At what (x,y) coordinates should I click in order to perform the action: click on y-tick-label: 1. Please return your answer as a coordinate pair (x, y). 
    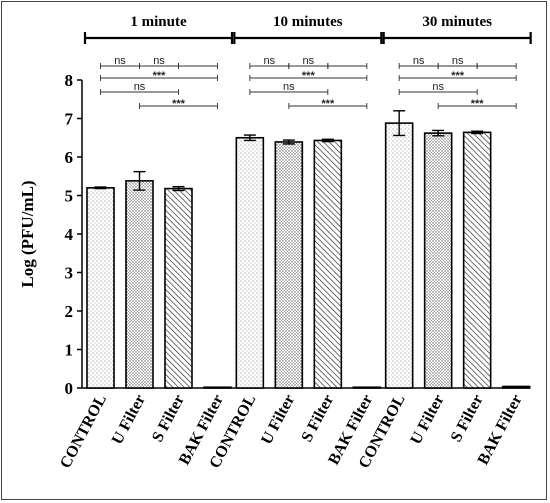
    Looking at the image, I should click on (69, 350).